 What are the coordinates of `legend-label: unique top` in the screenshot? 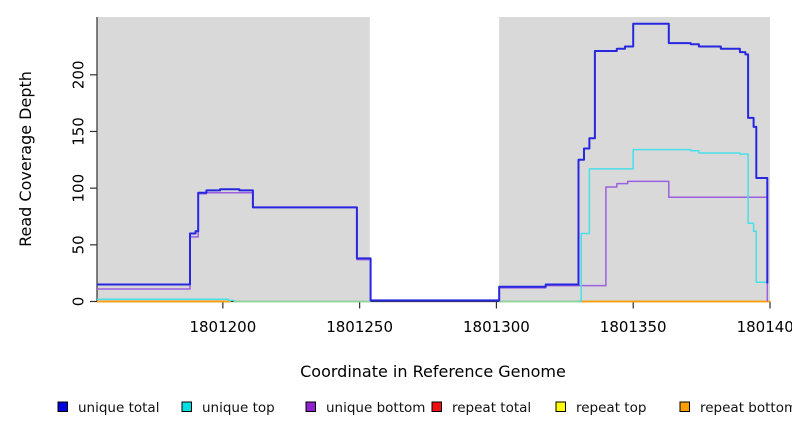 It's located at (238, 408).